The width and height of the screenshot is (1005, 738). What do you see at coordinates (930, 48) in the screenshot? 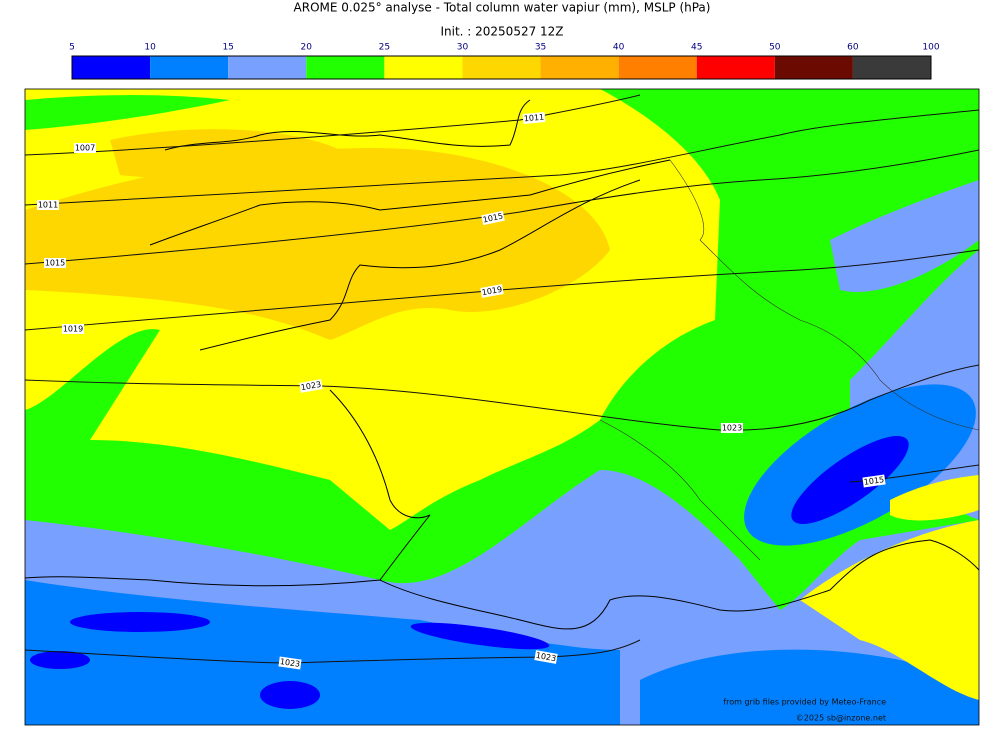
I see `colorbar-tick-label: 100` at bounding box center [930, 48].